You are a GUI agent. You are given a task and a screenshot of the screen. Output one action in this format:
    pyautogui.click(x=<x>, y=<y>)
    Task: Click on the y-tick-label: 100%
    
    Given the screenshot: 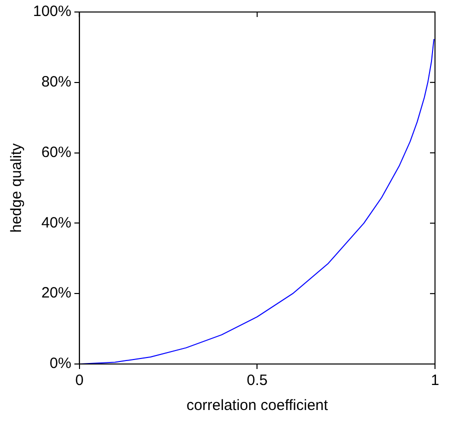 What is the action you would take?
    pyautogui.click(x=52, y=11)
    